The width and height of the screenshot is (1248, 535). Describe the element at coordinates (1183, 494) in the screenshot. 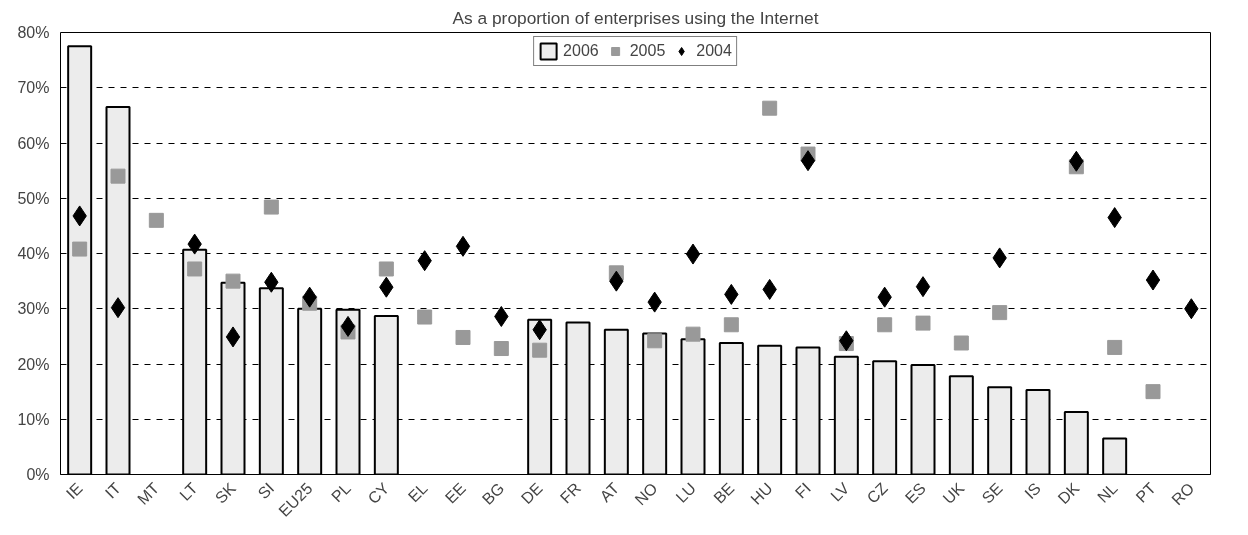

I see `x-tick-label: RO` at that location.